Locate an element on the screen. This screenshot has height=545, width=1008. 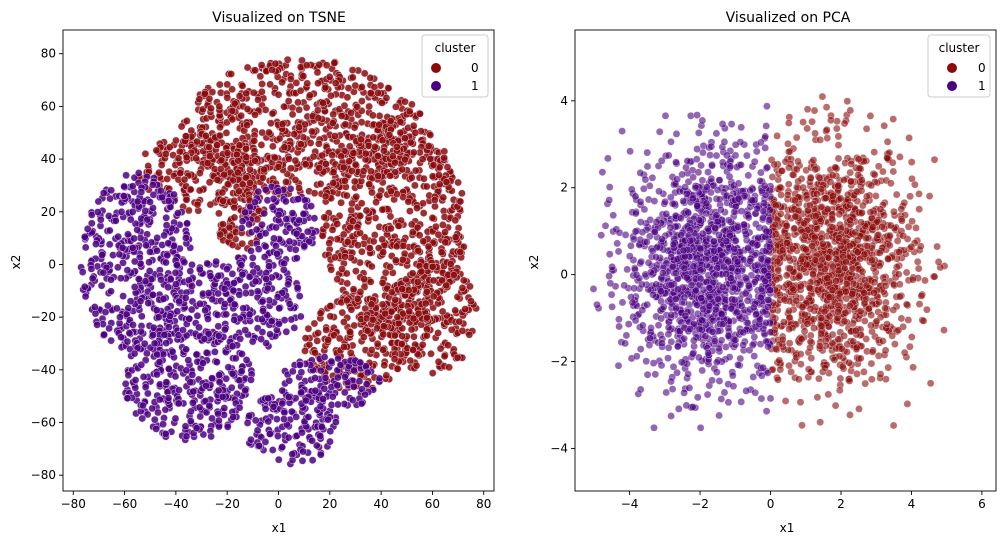
tsne-y-tick-label: −40 is located at coordinates (43, 370).